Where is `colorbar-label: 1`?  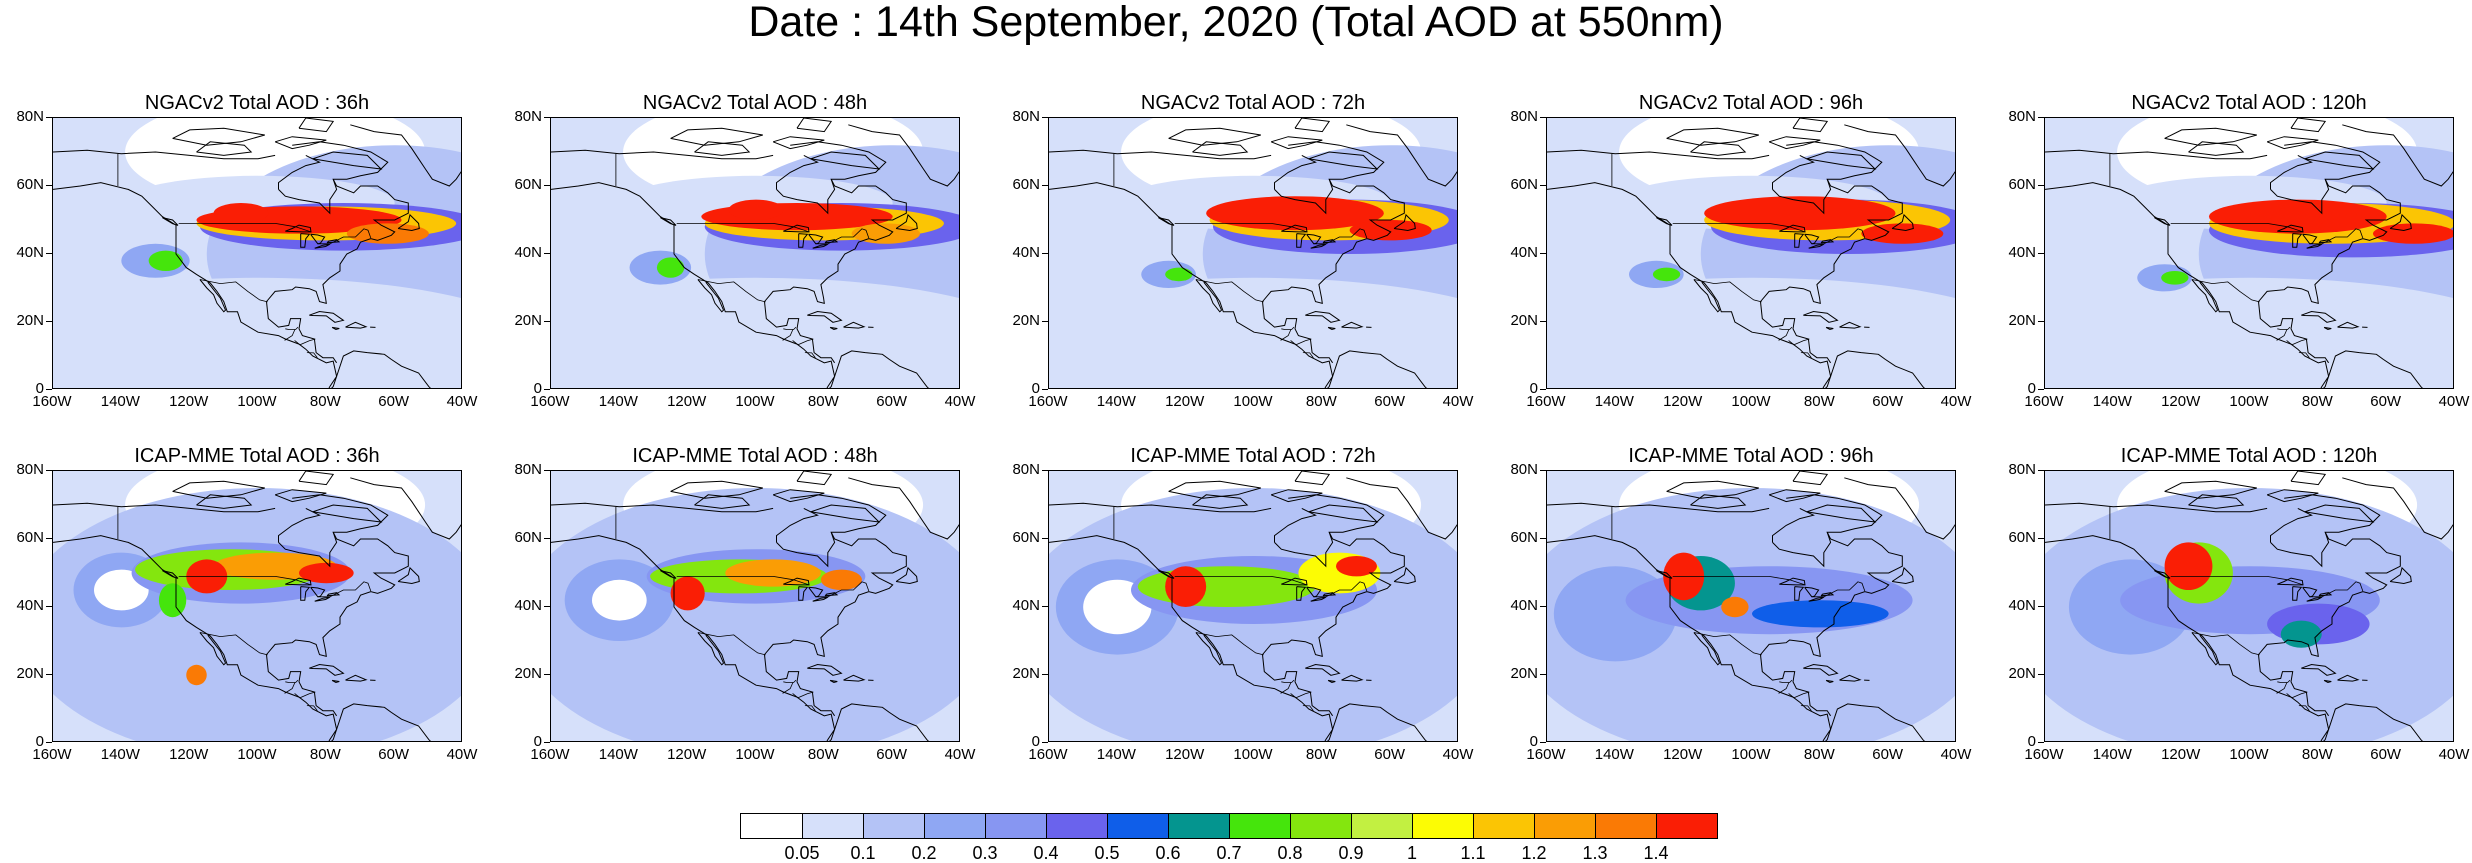
colorbar-label: 1 is located at coordinates (1412, 853).